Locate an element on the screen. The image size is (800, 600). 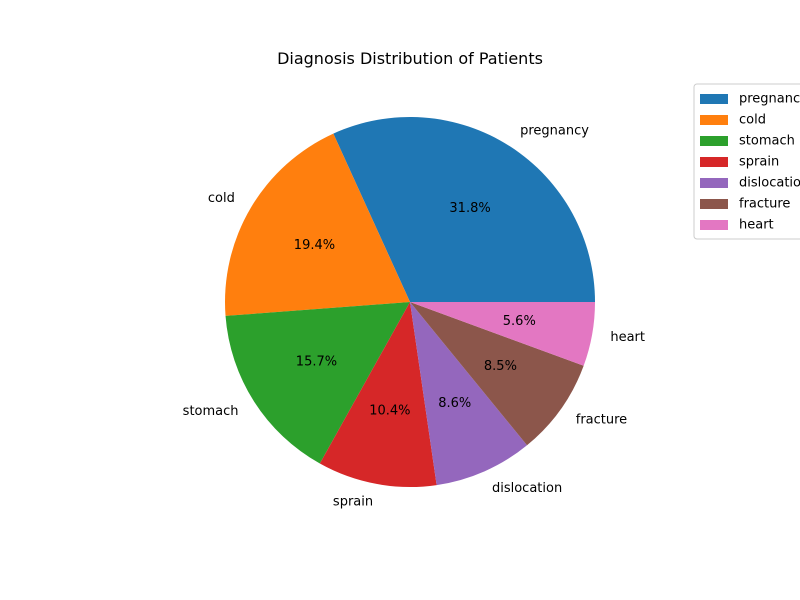
pie-slice-heart is located at coordinates (502, 334).